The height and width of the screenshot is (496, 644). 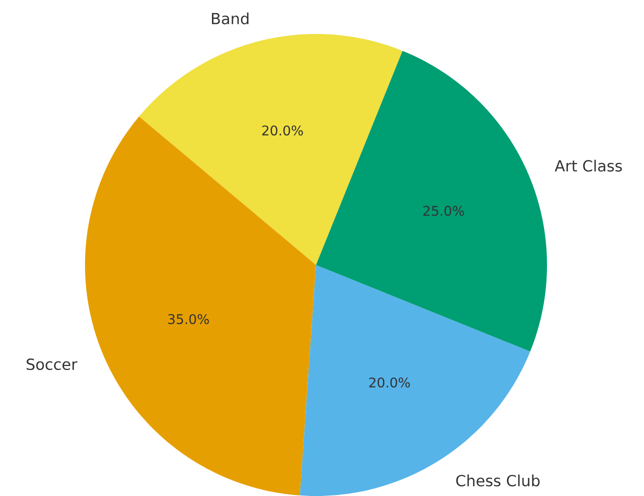 I want to click on slice-label: Chess Club, so click(x=498, y=480).